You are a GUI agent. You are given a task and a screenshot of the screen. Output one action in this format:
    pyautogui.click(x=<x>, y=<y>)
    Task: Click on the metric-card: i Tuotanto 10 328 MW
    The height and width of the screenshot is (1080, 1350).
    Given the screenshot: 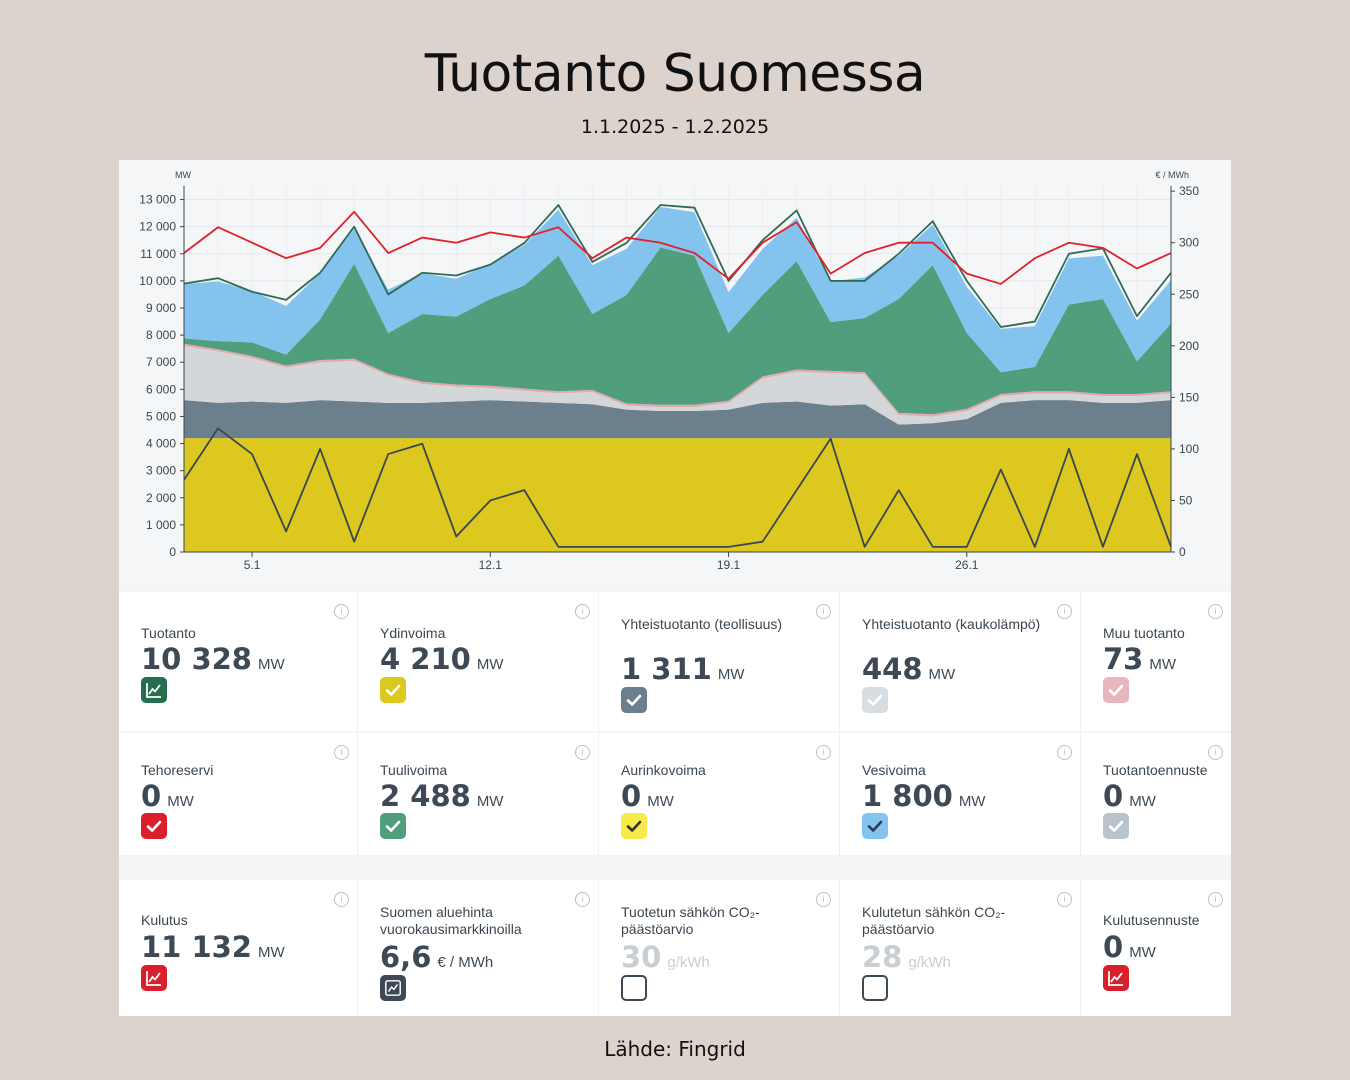 What is the action you would take?
    pyautogui.click(x=238, y=661)
    